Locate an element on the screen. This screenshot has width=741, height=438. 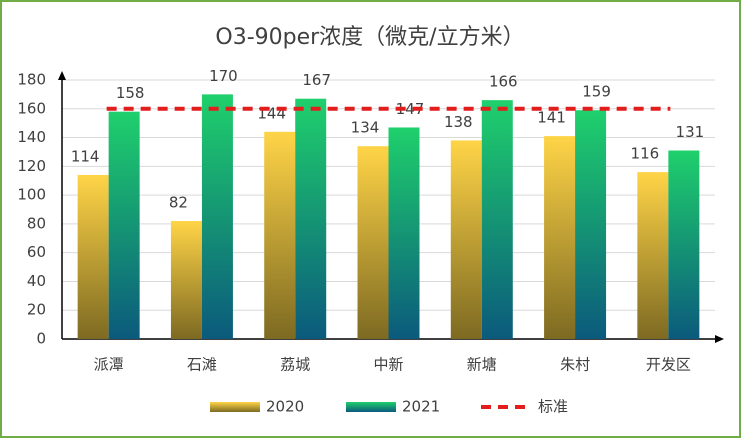
x-tick-label: 开发区 is located at coordinates (668, 365).